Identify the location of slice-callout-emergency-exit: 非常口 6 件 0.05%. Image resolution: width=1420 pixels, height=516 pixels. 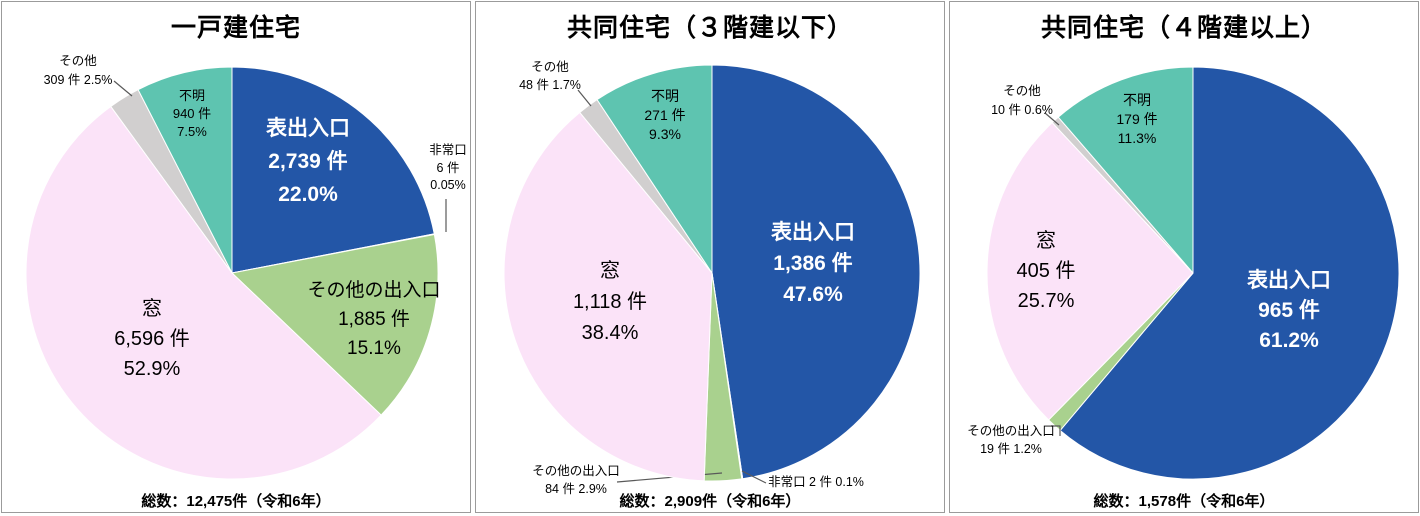
(448, 167).